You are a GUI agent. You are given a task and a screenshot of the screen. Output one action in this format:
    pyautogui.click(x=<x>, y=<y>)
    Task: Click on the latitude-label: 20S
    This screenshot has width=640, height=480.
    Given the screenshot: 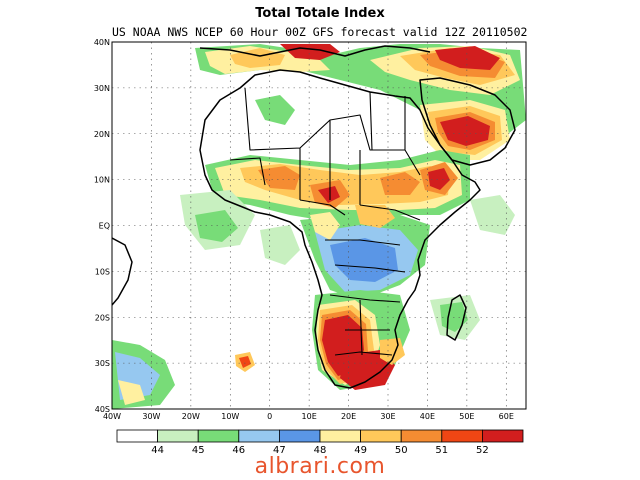 What is the action you would take?
    pyautogui.click(x=102, y=317)
    